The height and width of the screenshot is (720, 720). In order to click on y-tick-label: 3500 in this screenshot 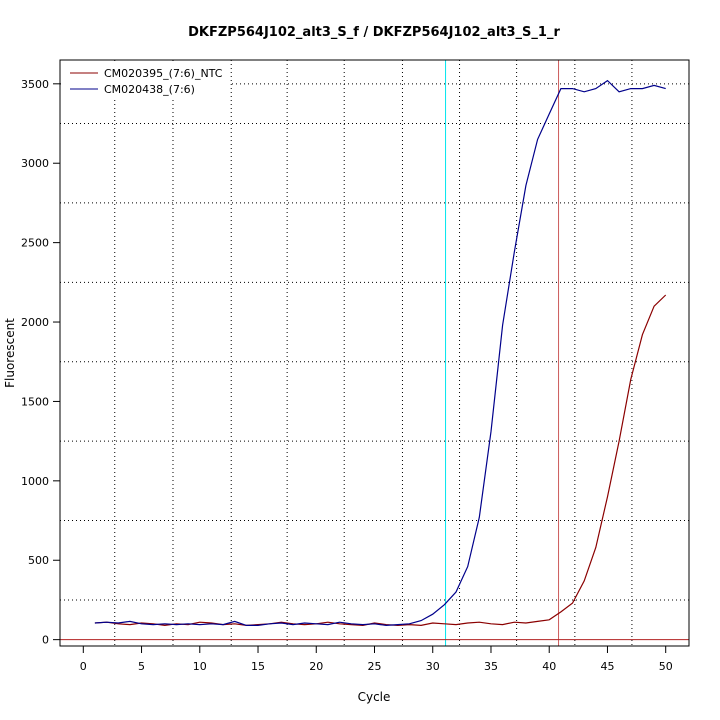, I will do `click(35, 84)`.